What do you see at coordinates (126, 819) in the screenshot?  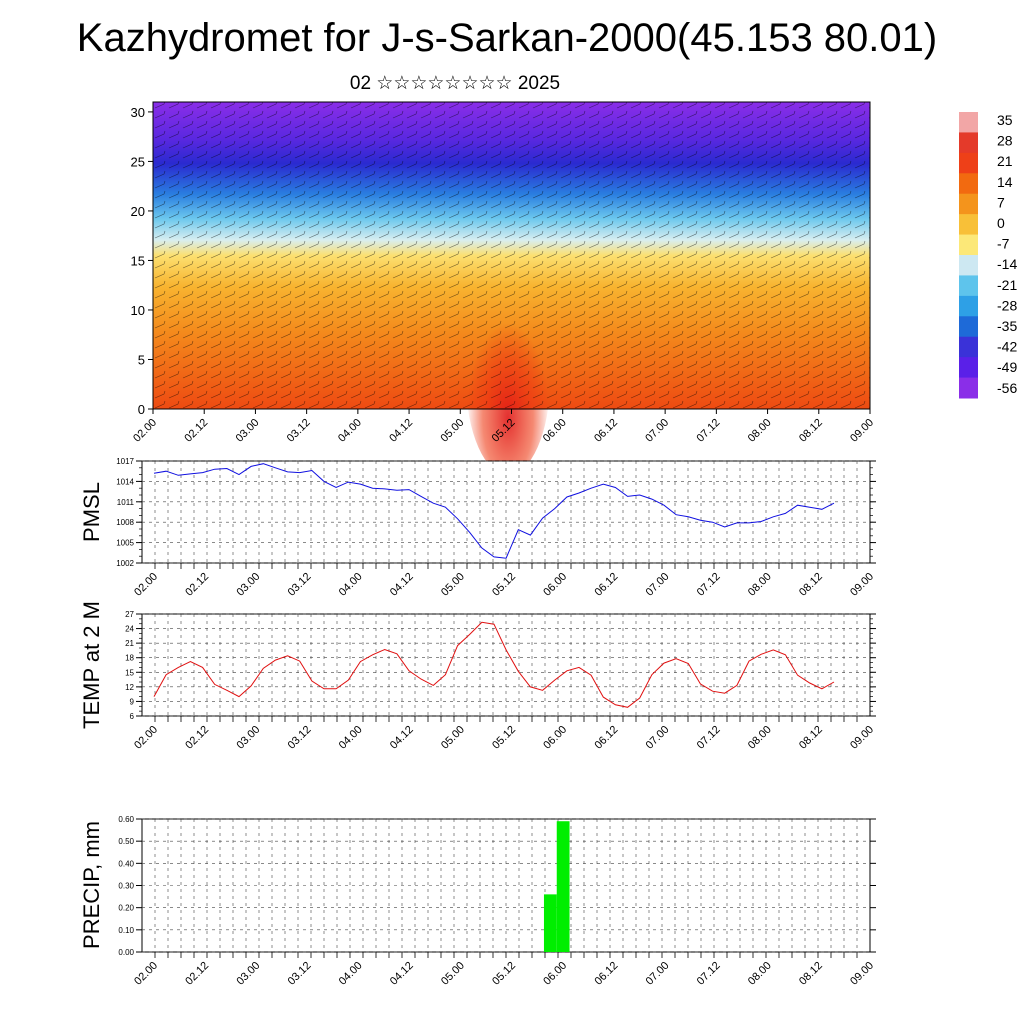 I see `y-tick-label: 0.60` at bounding box center [126, 819].